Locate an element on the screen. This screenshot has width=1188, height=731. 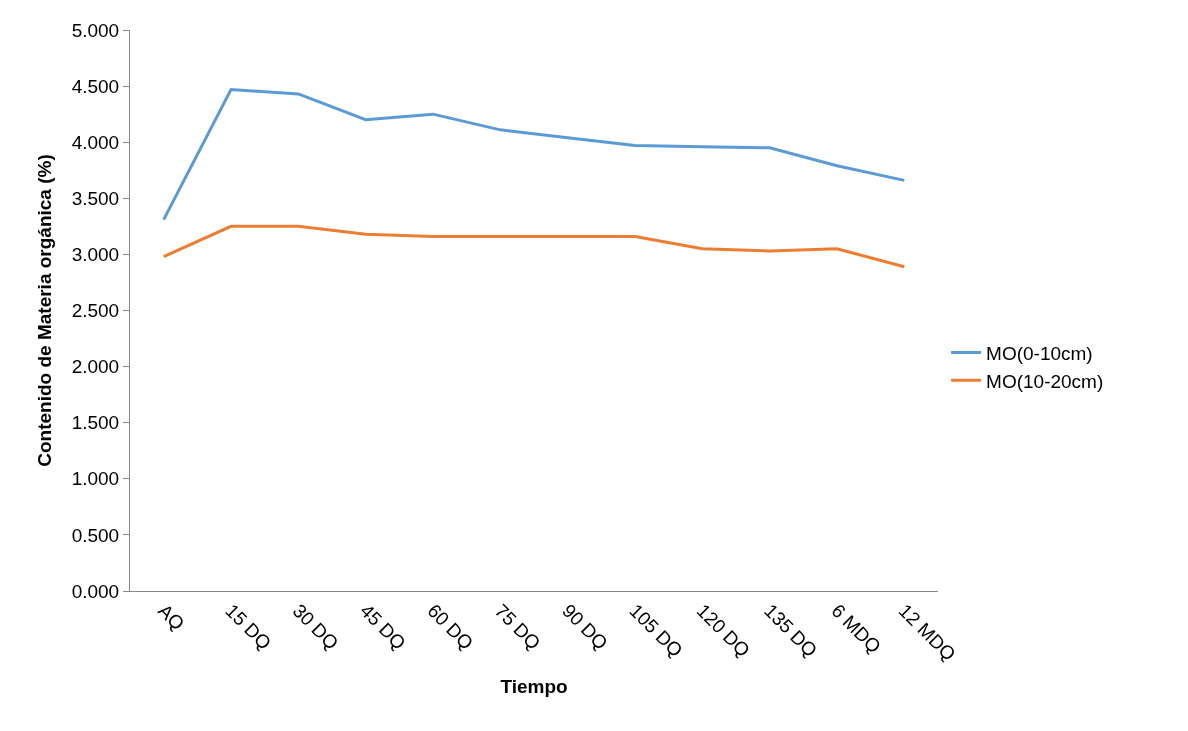
y-tick-label: 0.000 is located at coordinates (95, 591).